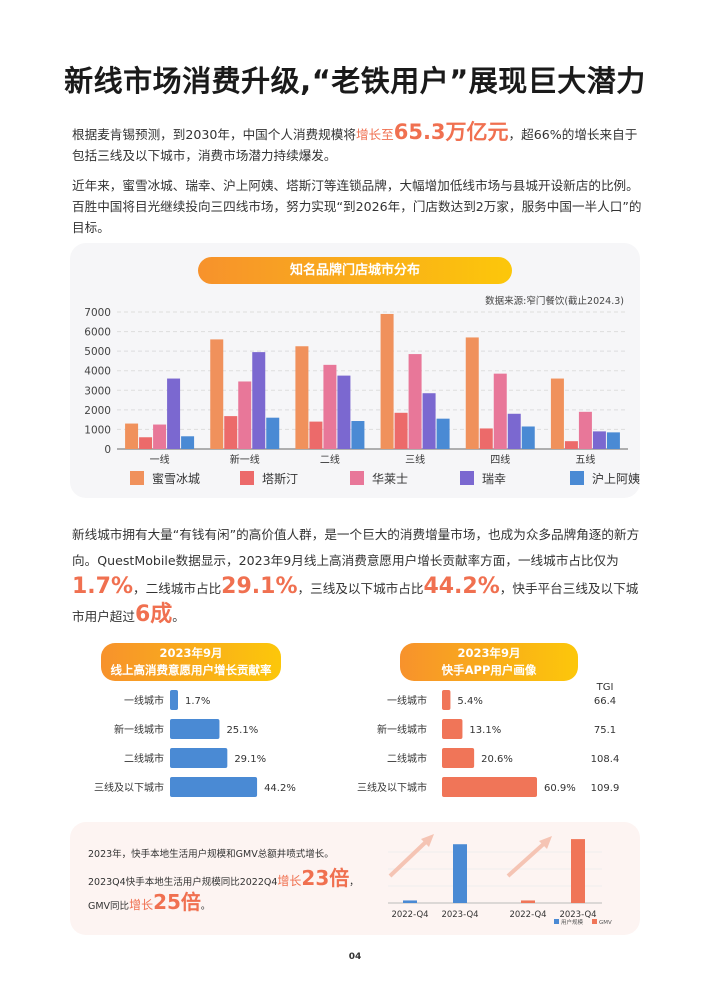 This screenshot has height=996, width=710. What do you see at coordinates (355, 81) in the screenshot?
I see `page-title: 新线市场消费升级,“老铁用户”展现巨大潜力` at bounding box center [355, 81].